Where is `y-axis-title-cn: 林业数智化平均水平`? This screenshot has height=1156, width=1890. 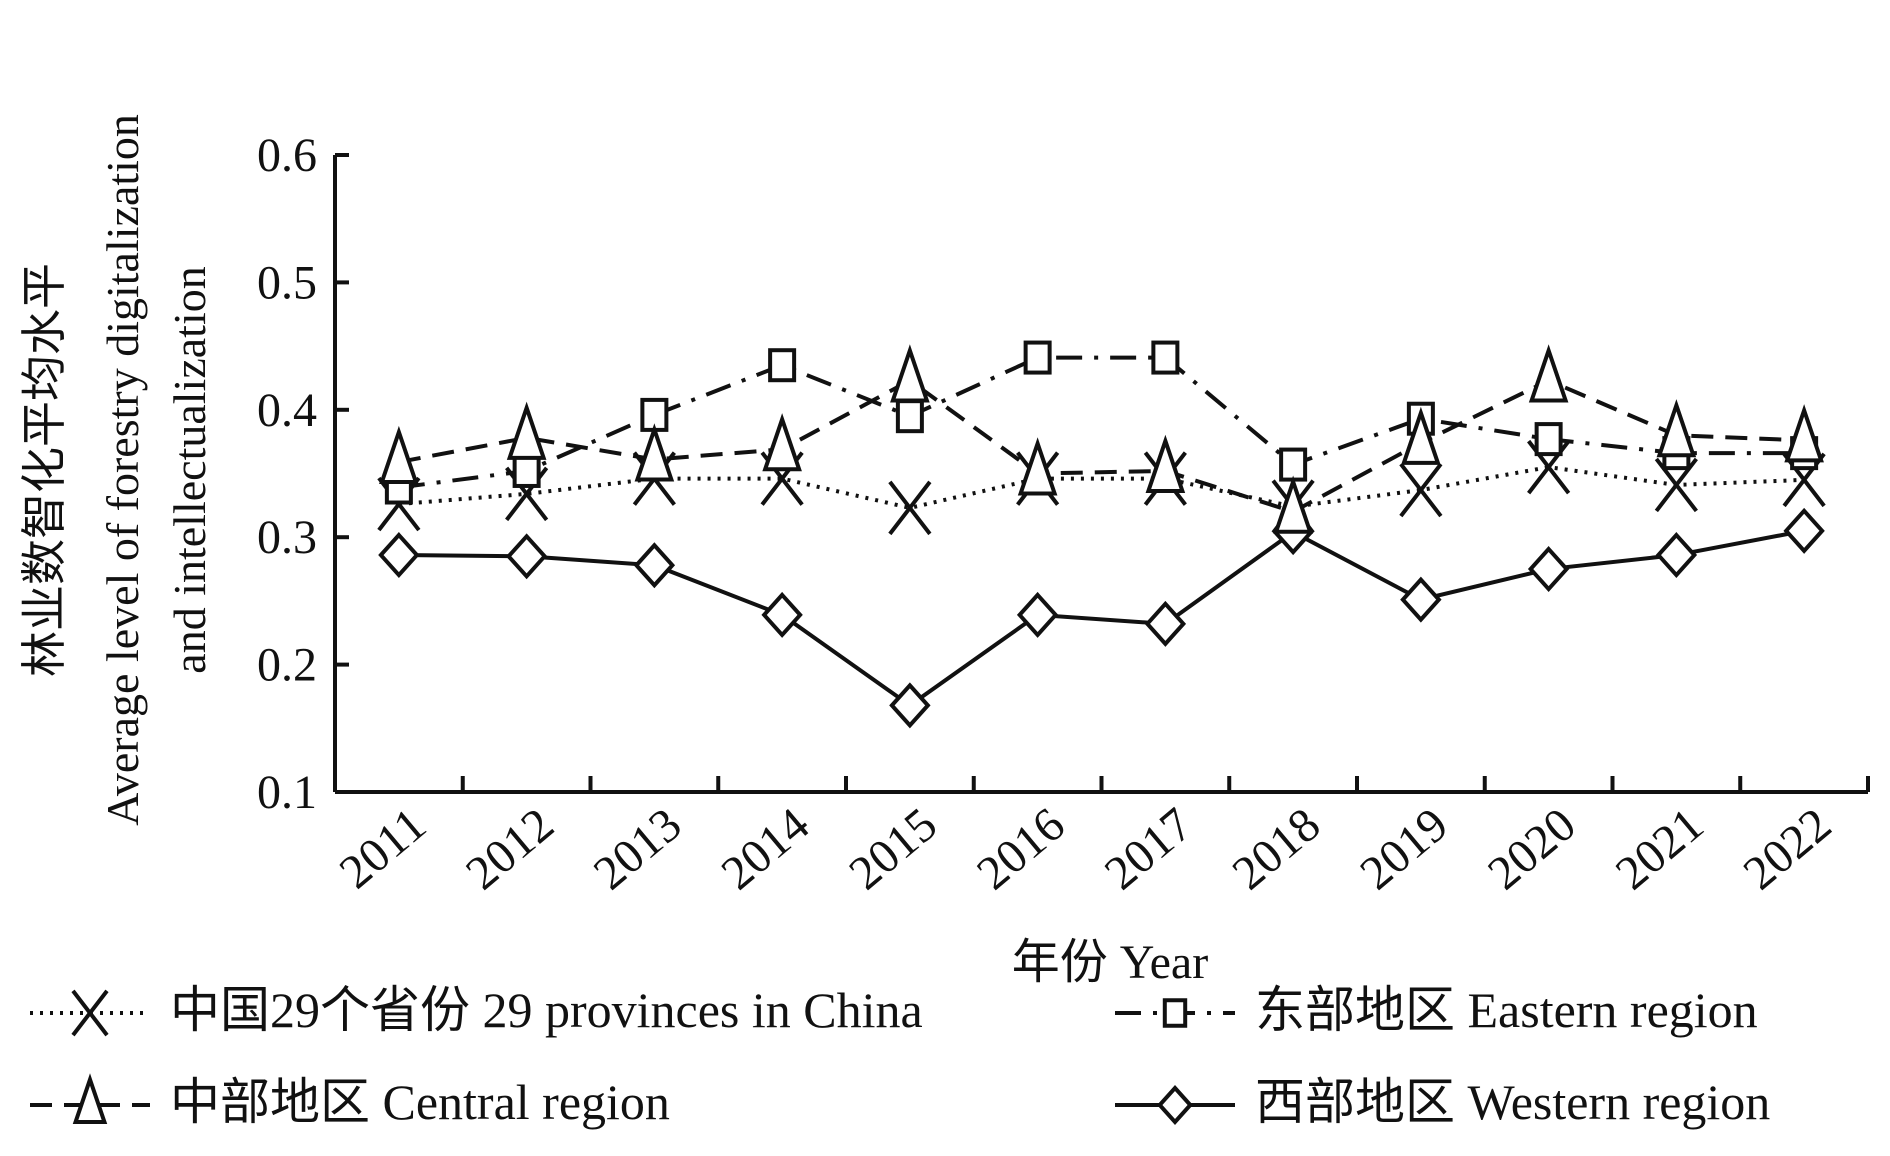 y-axis-title-cn: 林业数智化平均水平 is located at coordinates (44, 470).